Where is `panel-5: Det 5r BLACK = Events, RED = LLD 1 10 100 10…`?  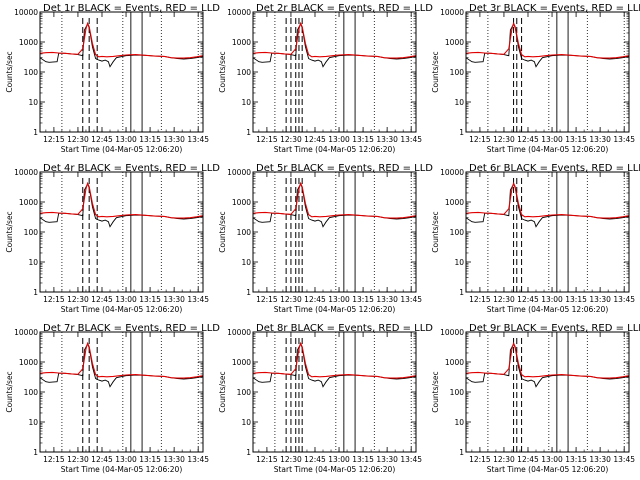 panel-5: Det 5r BLACK = Events, RED = LLD 1 10 100 10… is located at coordinates (325, 238).